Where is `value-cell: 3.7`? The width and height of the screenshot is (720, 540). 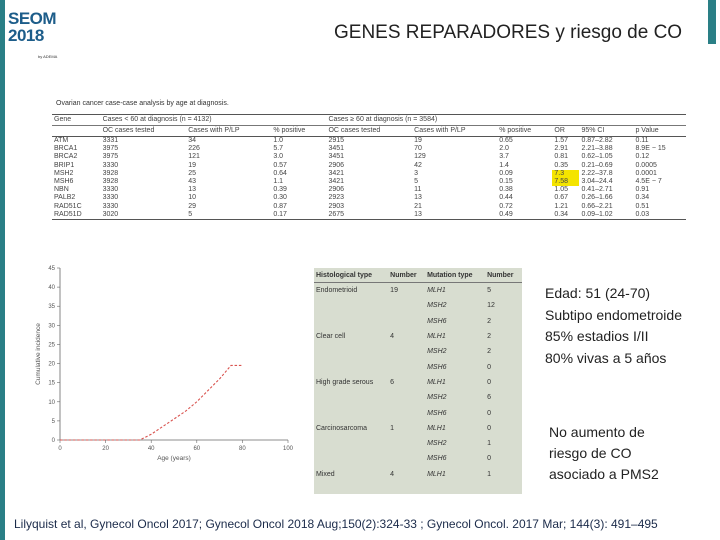
value-cell: 3.7 is located at coordinates (504, 157).